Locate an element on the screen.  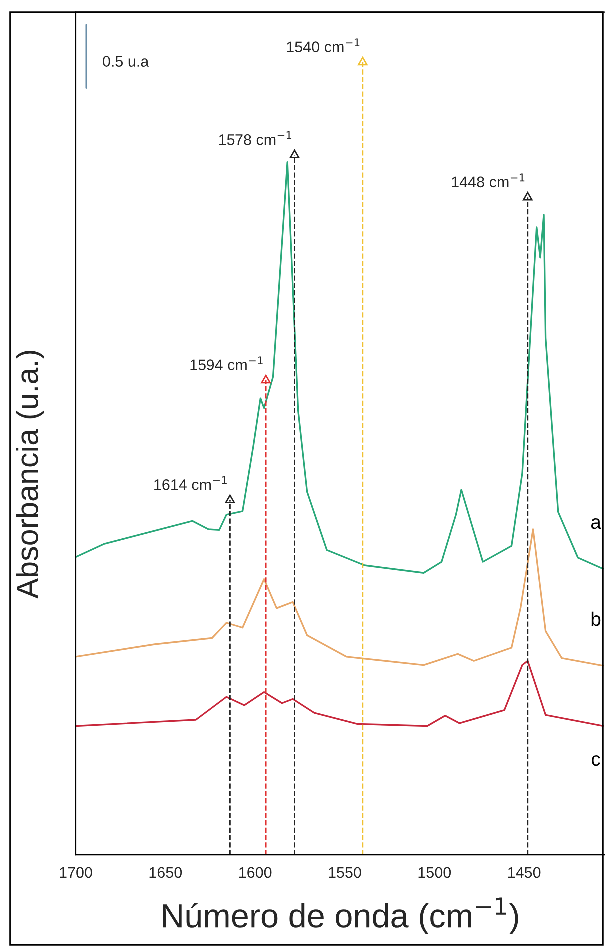
x-tick-label: 1500 is located at coordinates (435, 872).